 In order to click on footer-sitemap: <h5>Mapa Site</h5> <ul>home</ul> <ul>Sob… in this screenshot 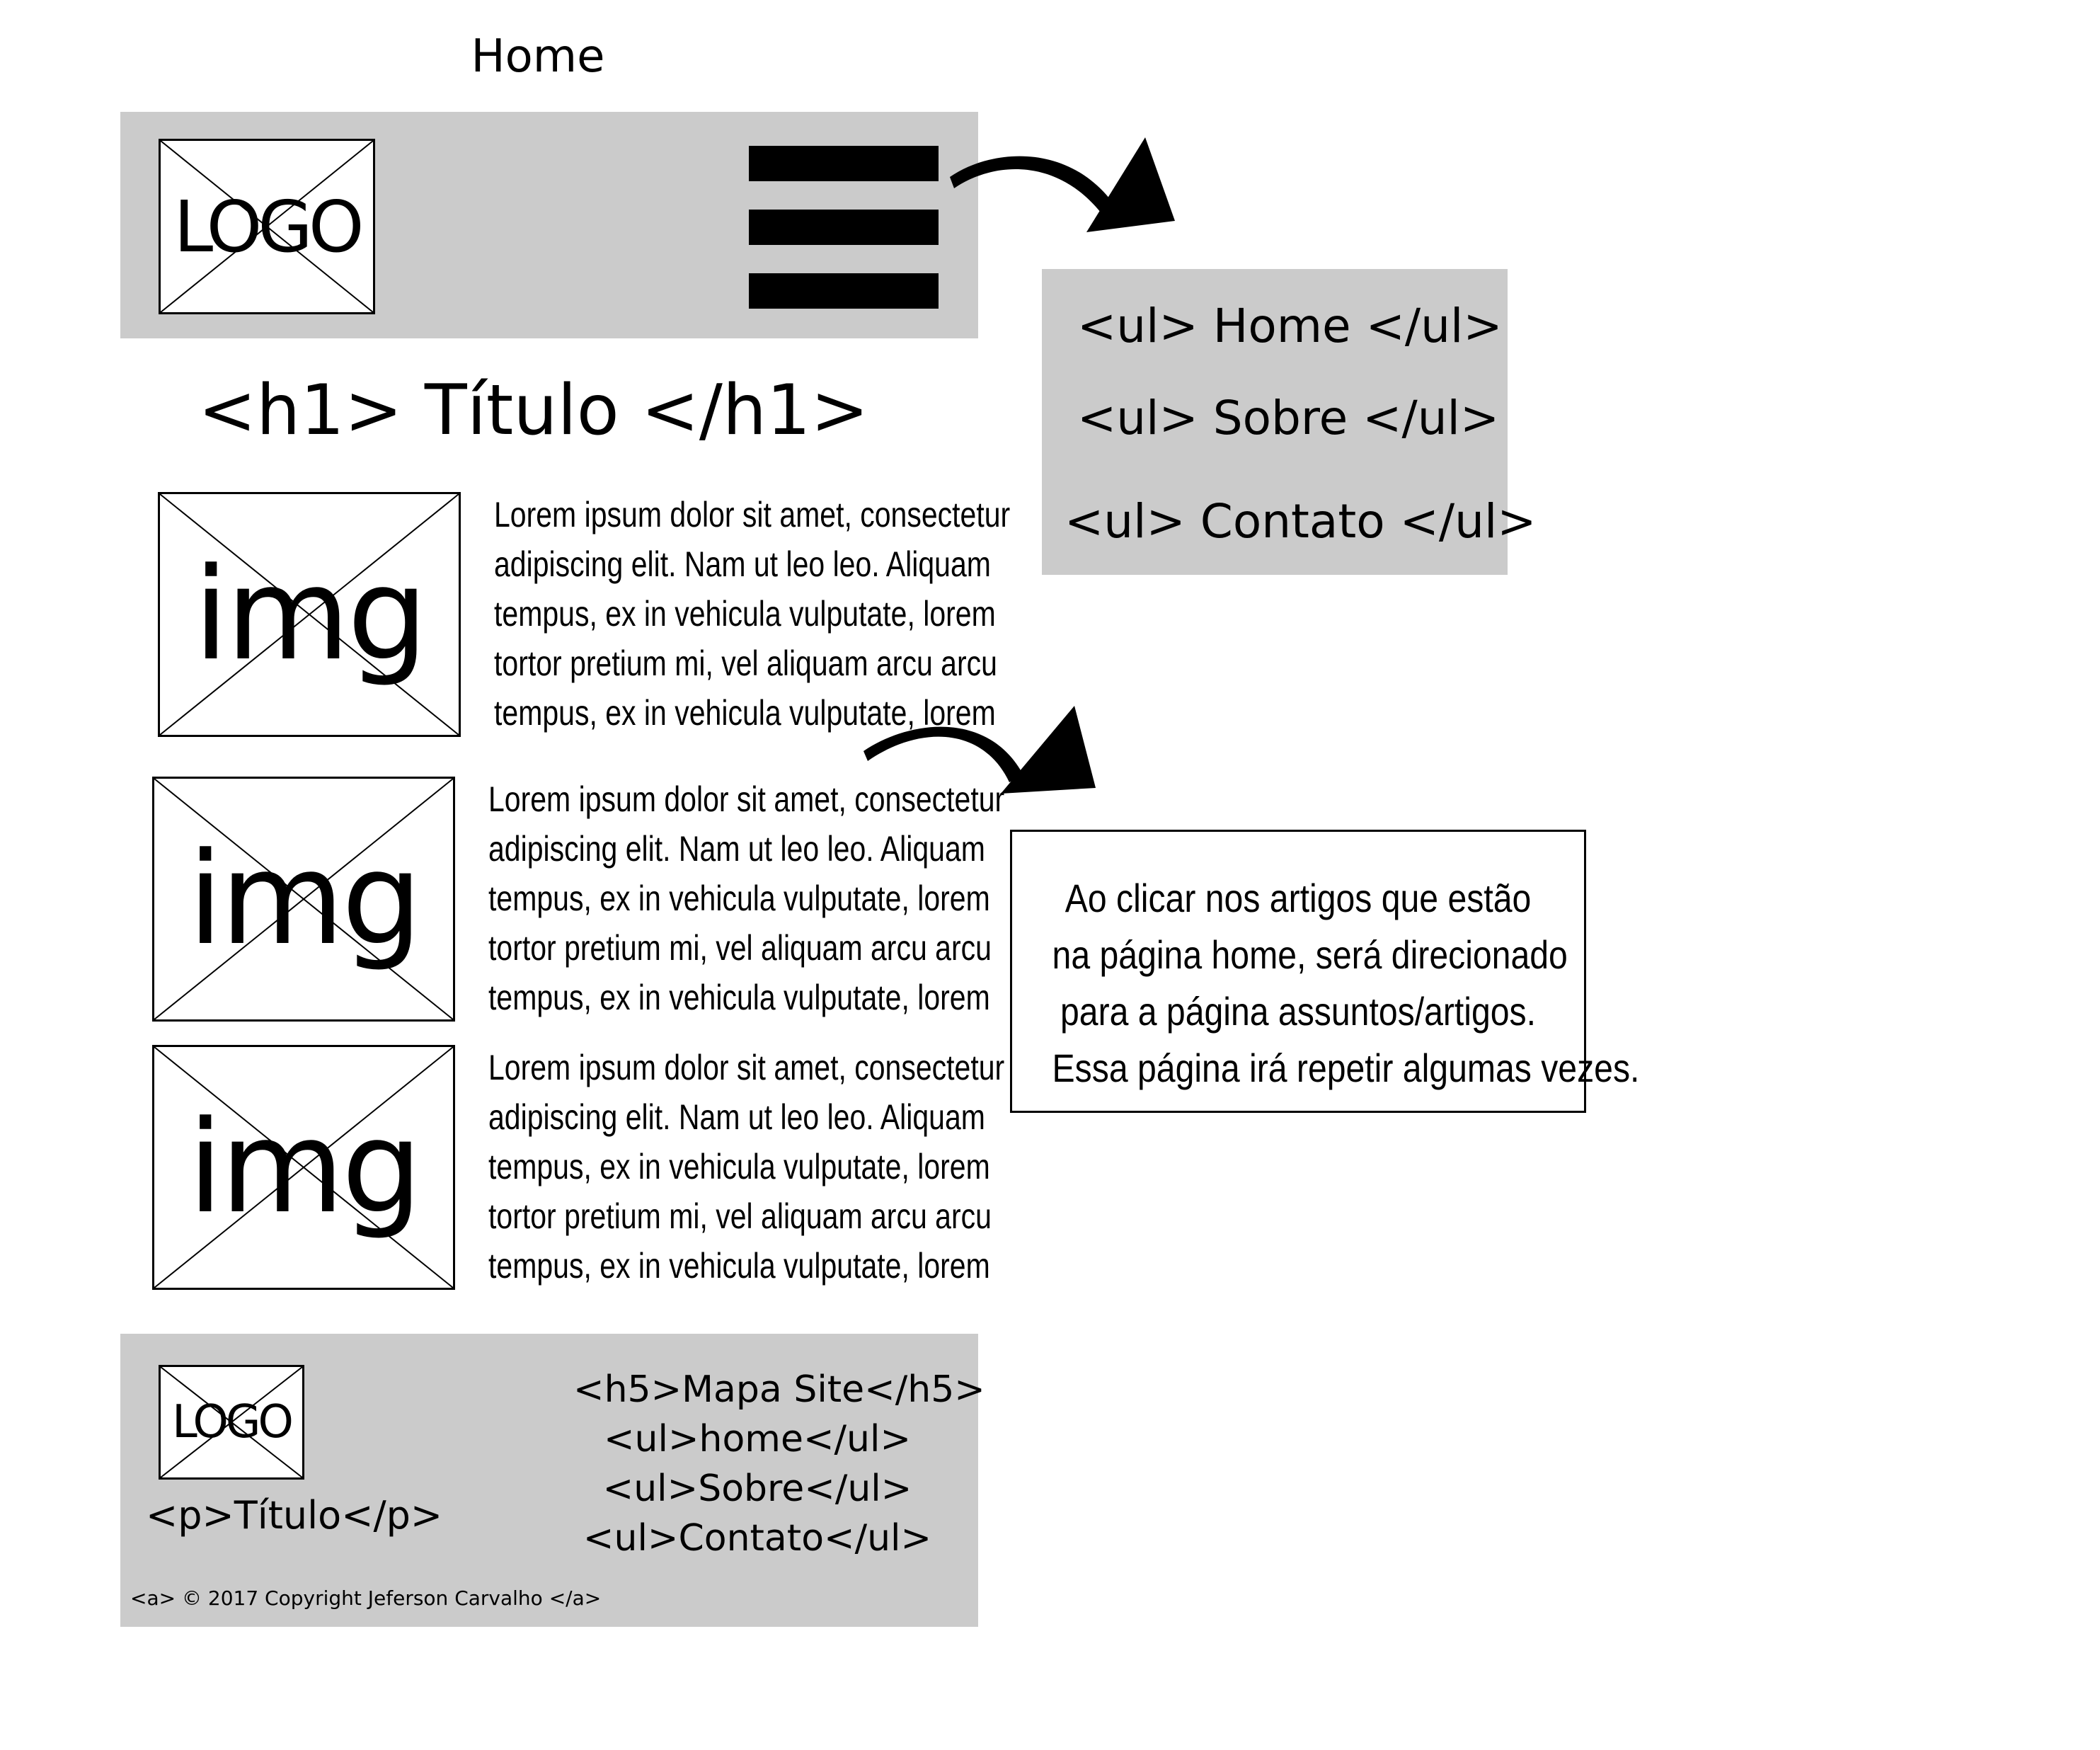, I will do `click(779, 1464)`.